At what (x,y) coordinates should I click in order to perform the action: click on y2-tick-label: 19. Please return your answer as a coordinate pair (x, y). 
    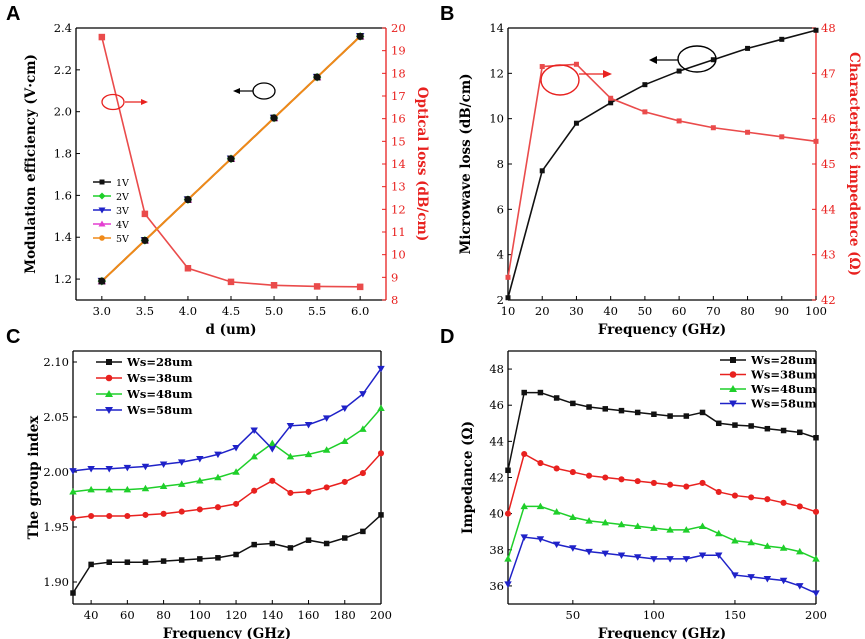
    Looking at the image, I should click on (398, 51).